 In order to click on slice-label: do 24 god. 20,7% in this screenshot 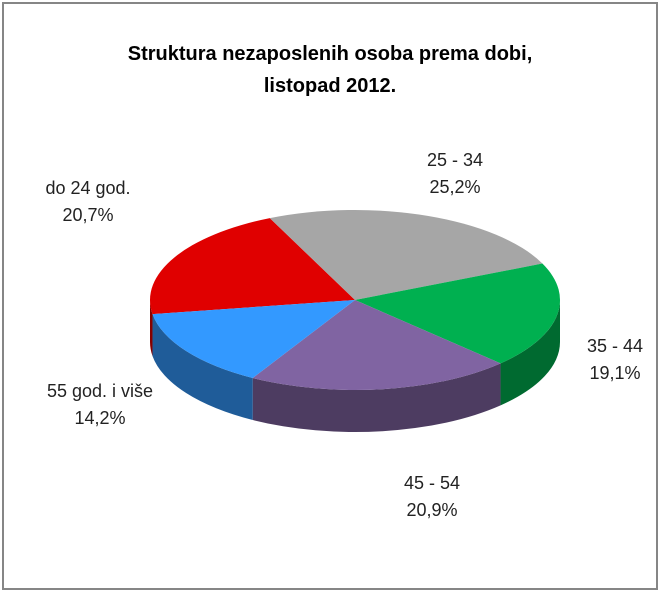, I will do `click(88, 202)`.